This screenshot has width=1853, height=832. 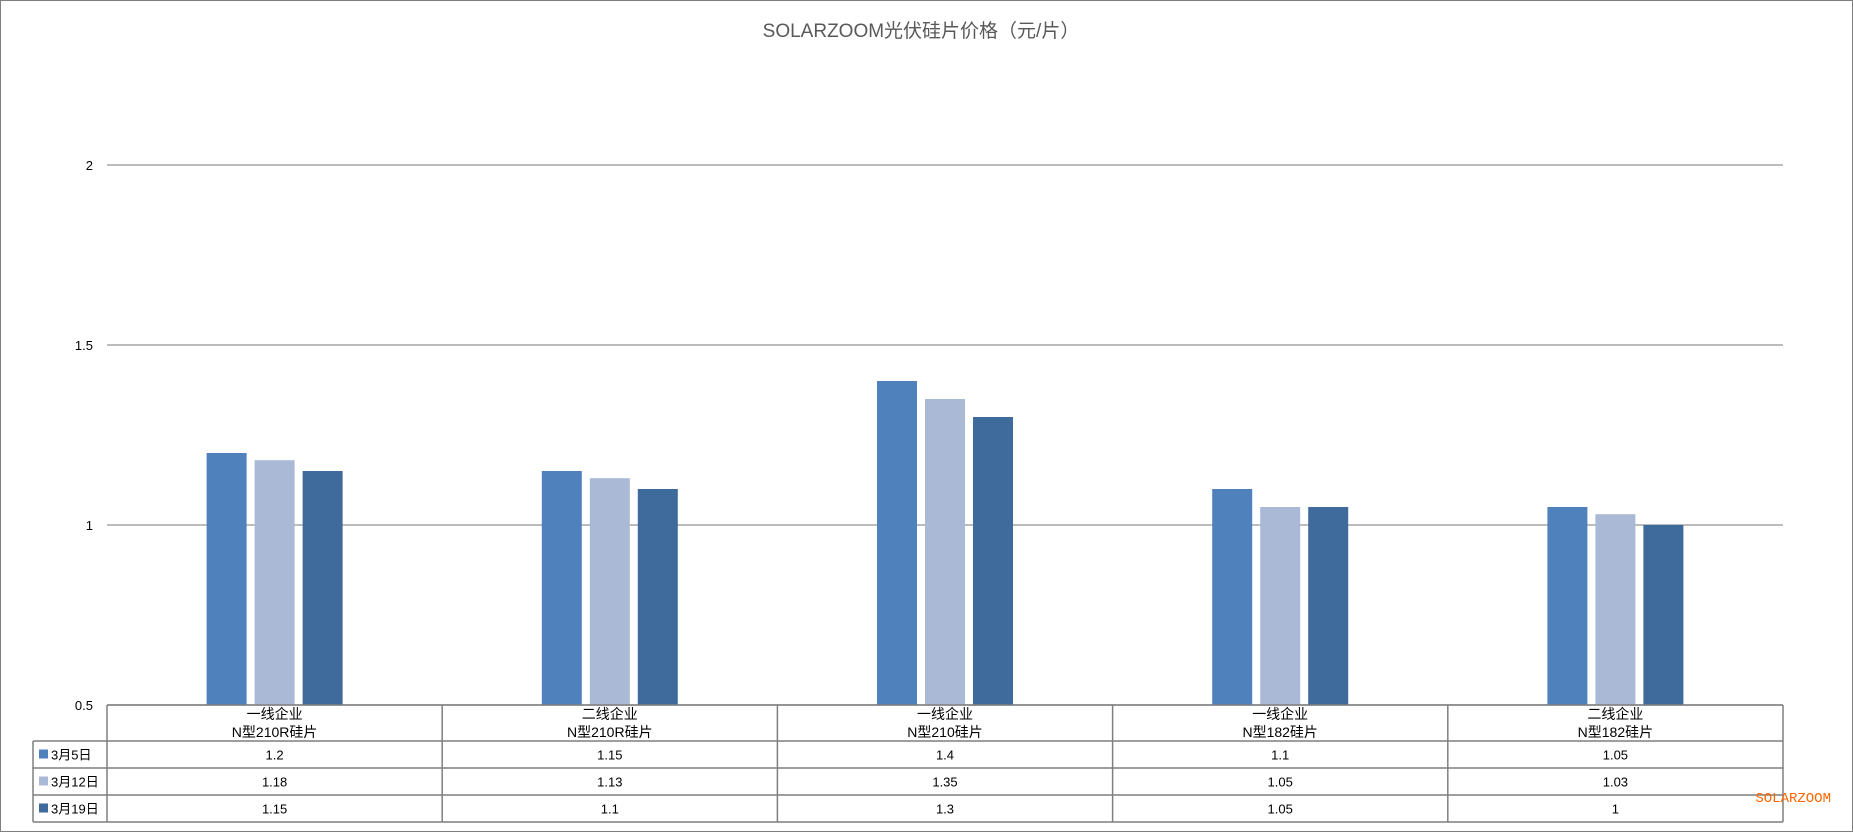 What do you see at coordinates (84, 435) in the screenshot?
I see `y-axis-ticks: 0.5 1 1.5 2` at bounding box center [84, 435].